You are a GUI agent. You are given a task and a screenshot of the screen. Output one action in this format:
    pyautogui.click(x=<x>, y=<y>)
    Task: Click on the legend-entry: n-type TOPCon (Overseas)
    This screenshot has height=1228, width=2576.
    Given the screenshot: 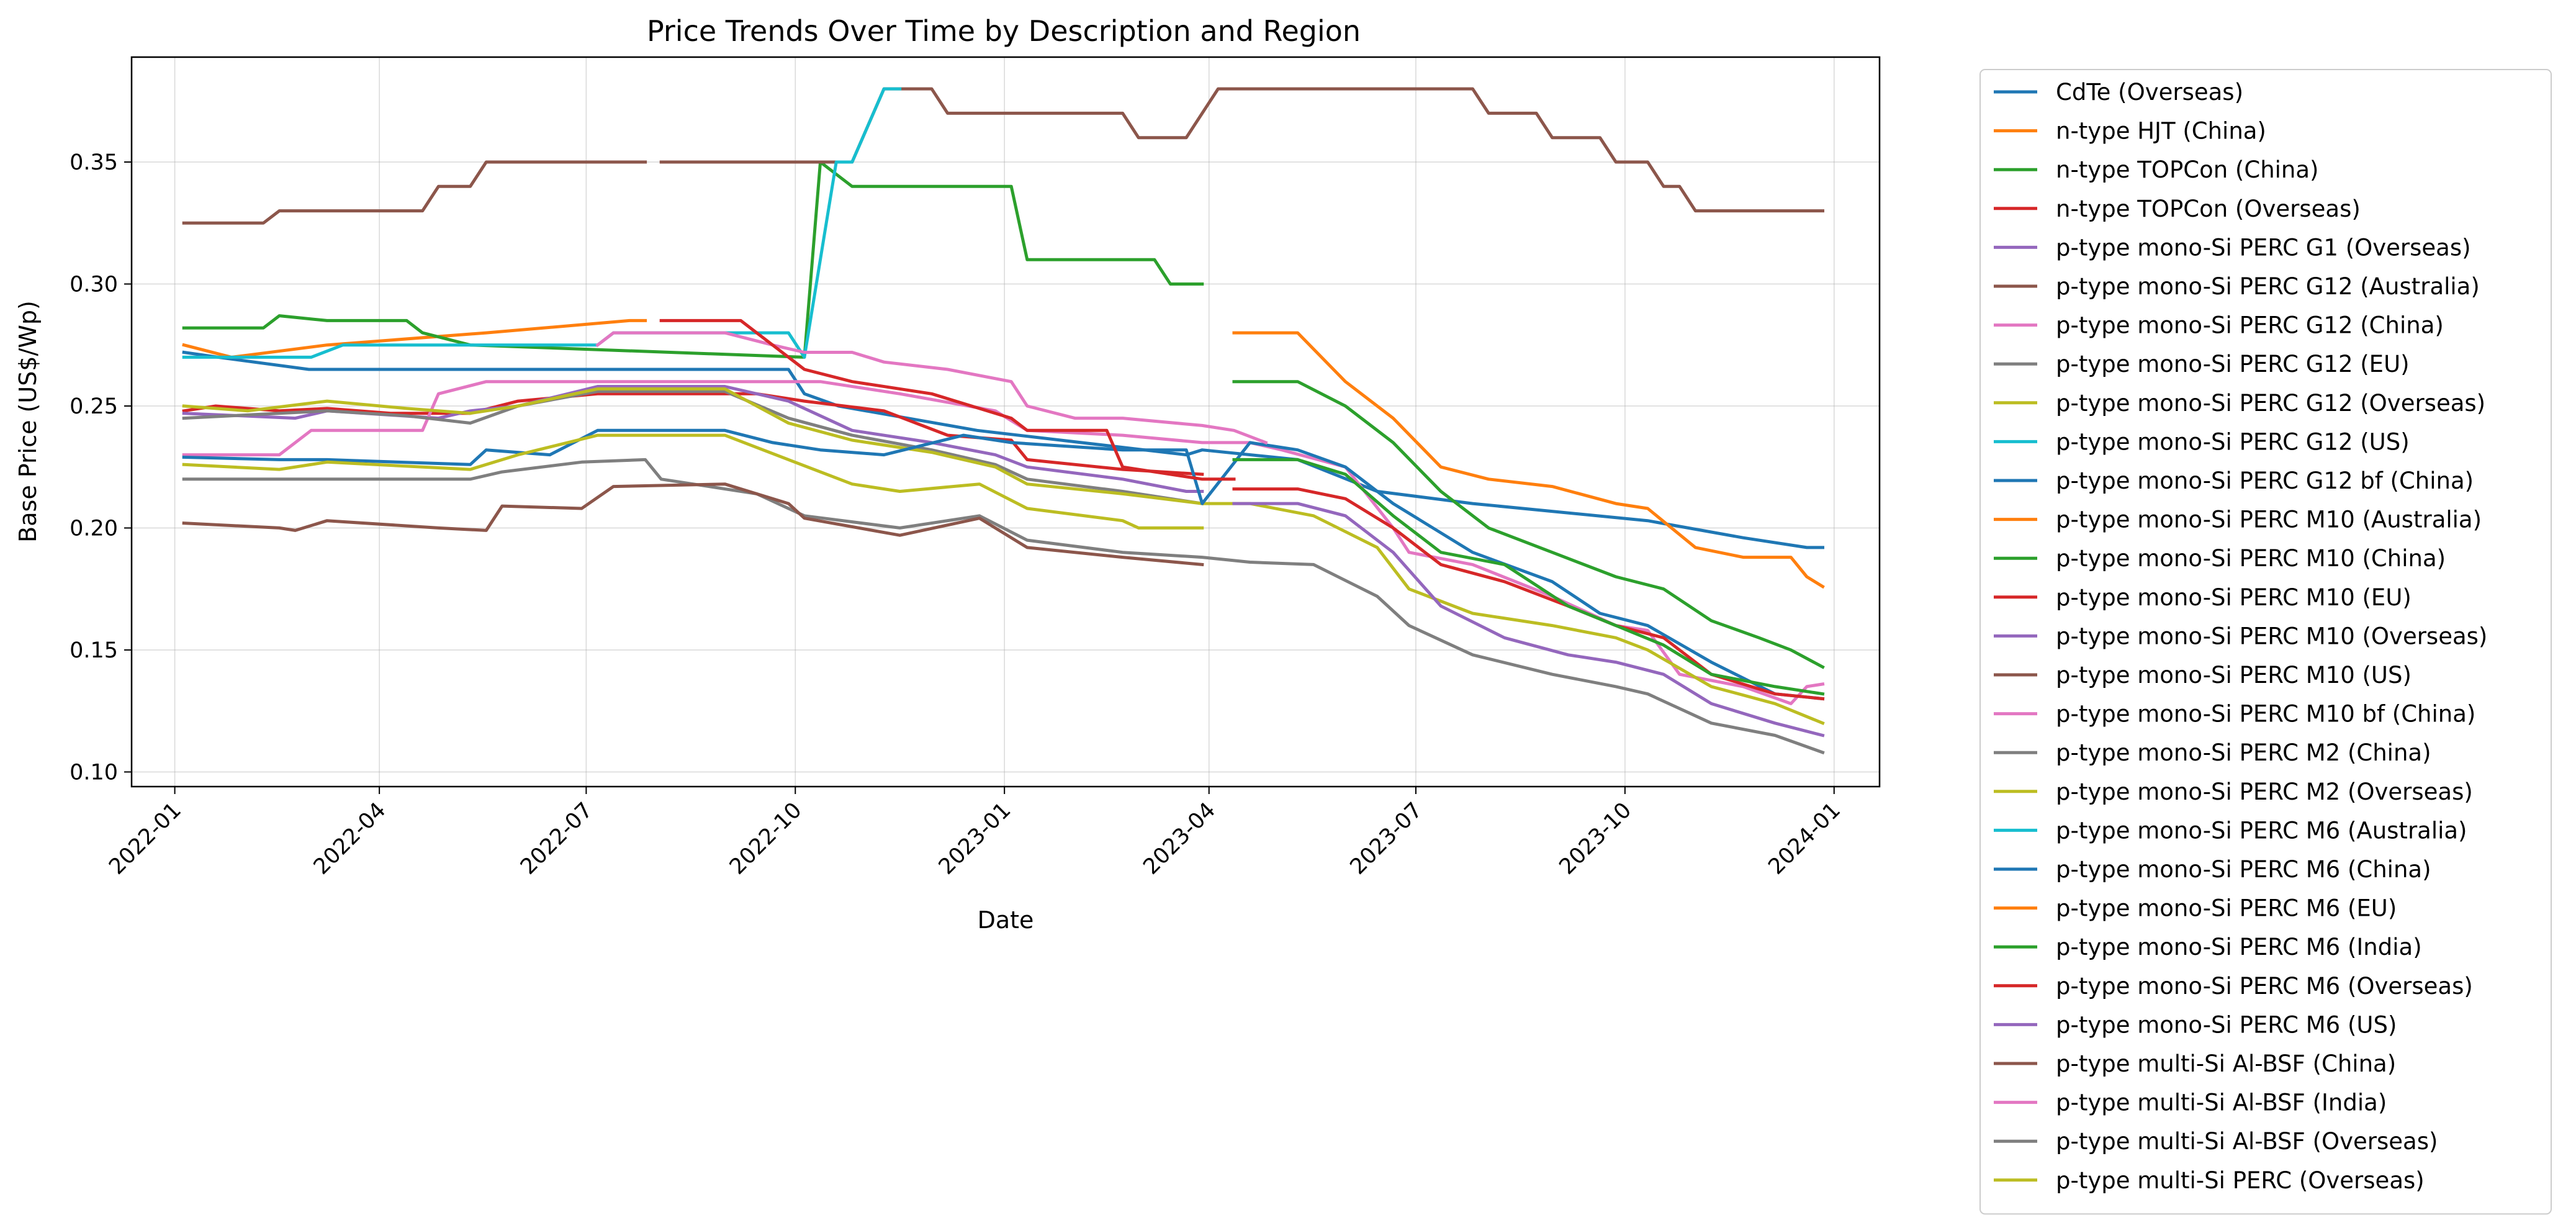 What is the action you would take?
    pyautogui.click(x=2208, y=209)
    